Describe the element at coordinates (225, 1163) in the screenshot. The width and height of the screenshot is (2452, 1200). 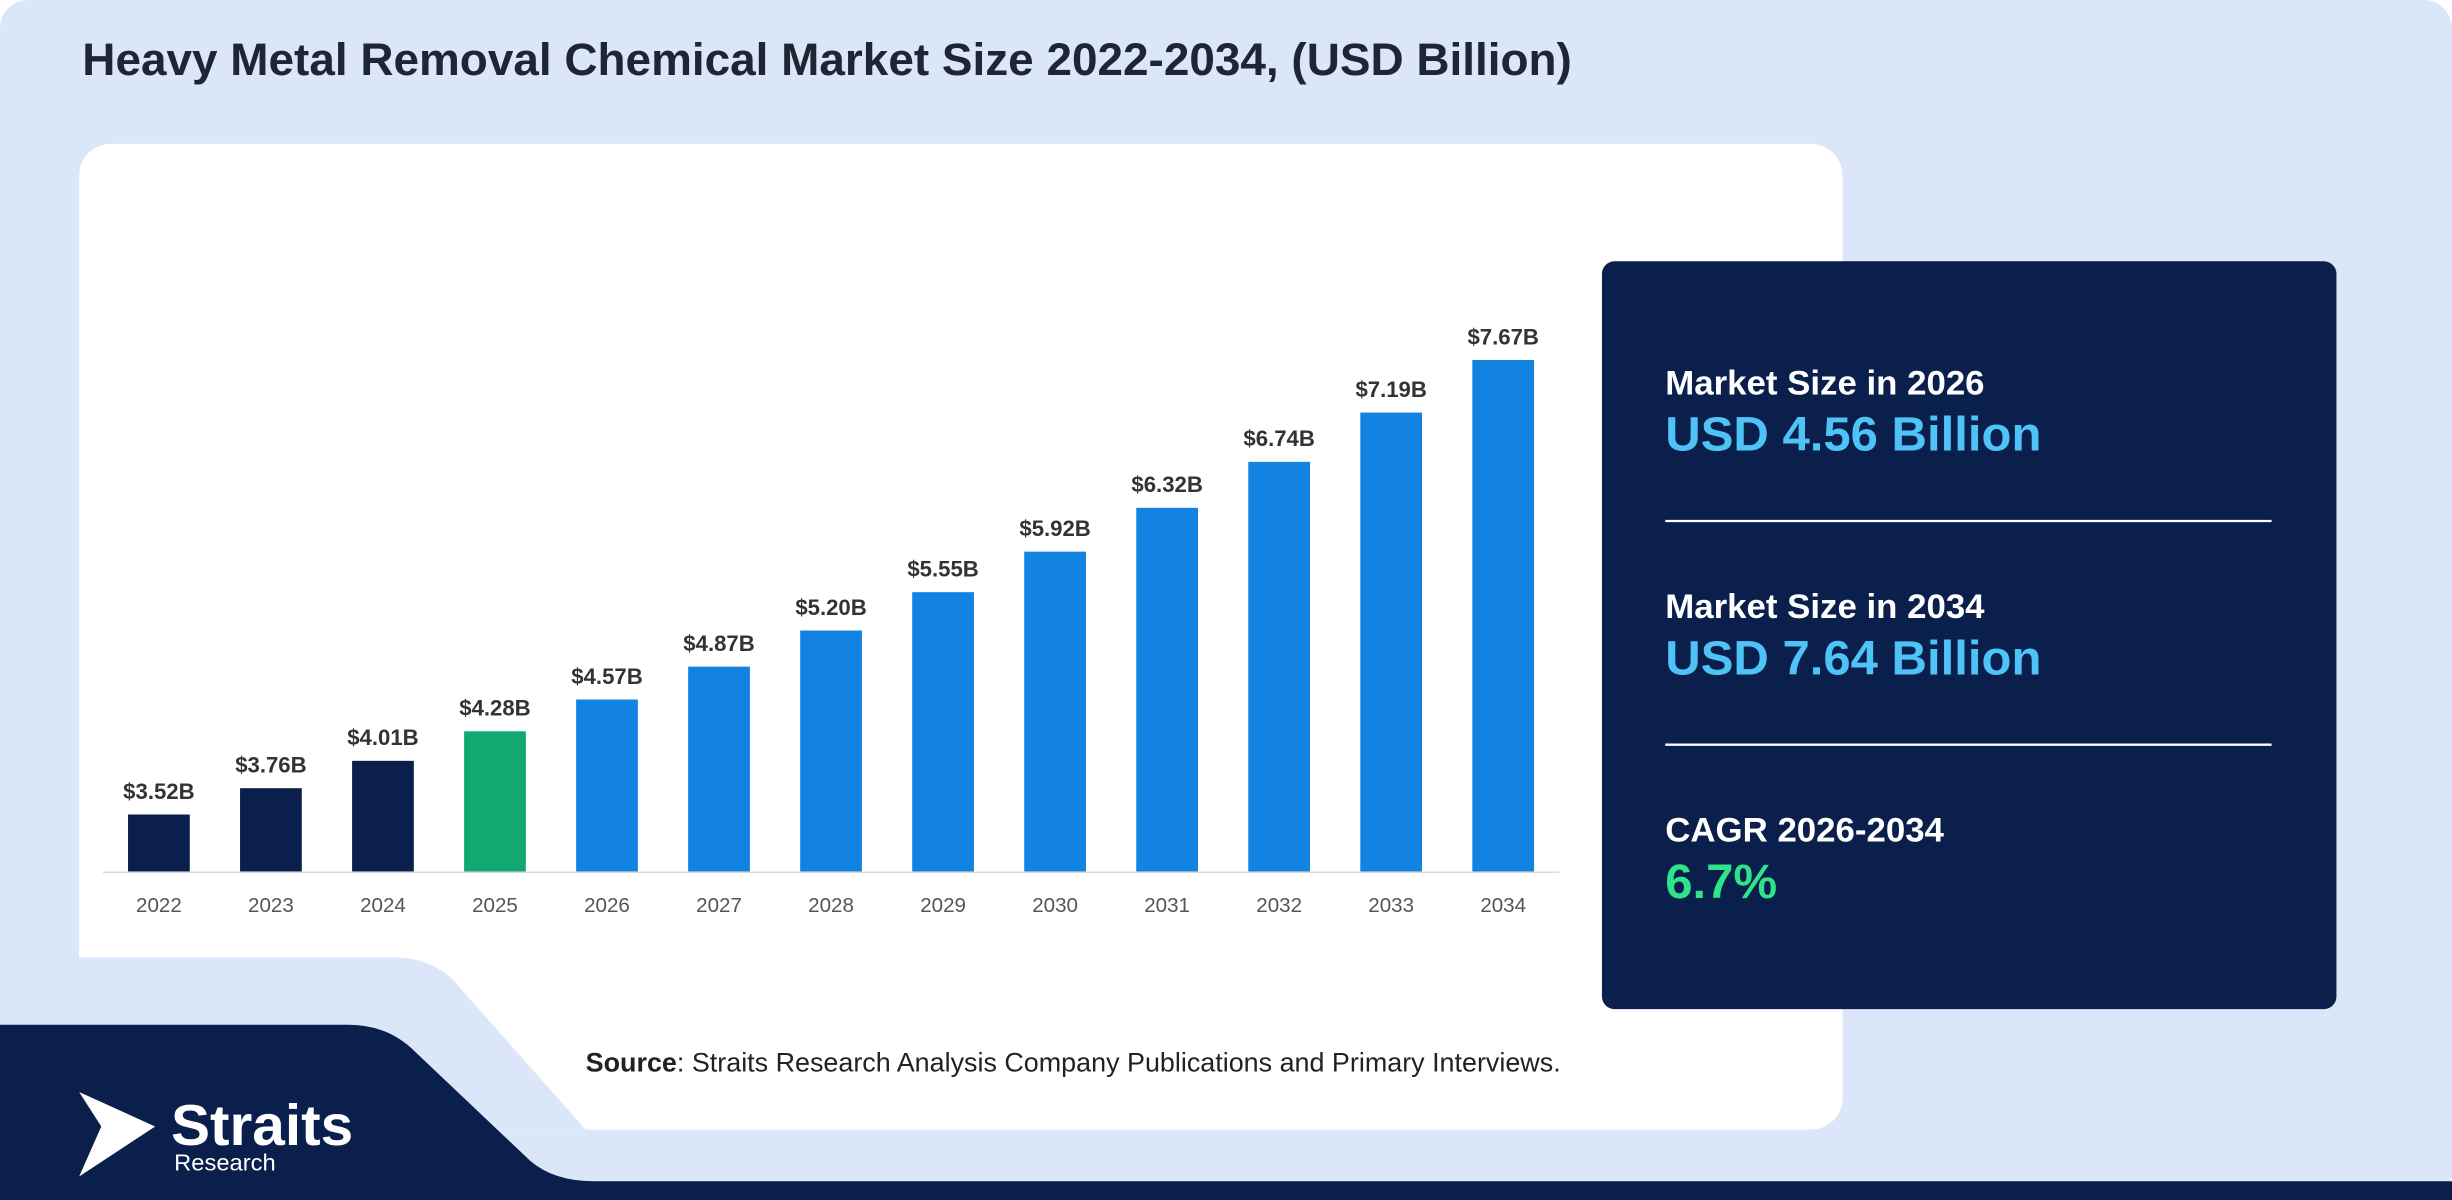
I see `logo-sub: Research` at that location.